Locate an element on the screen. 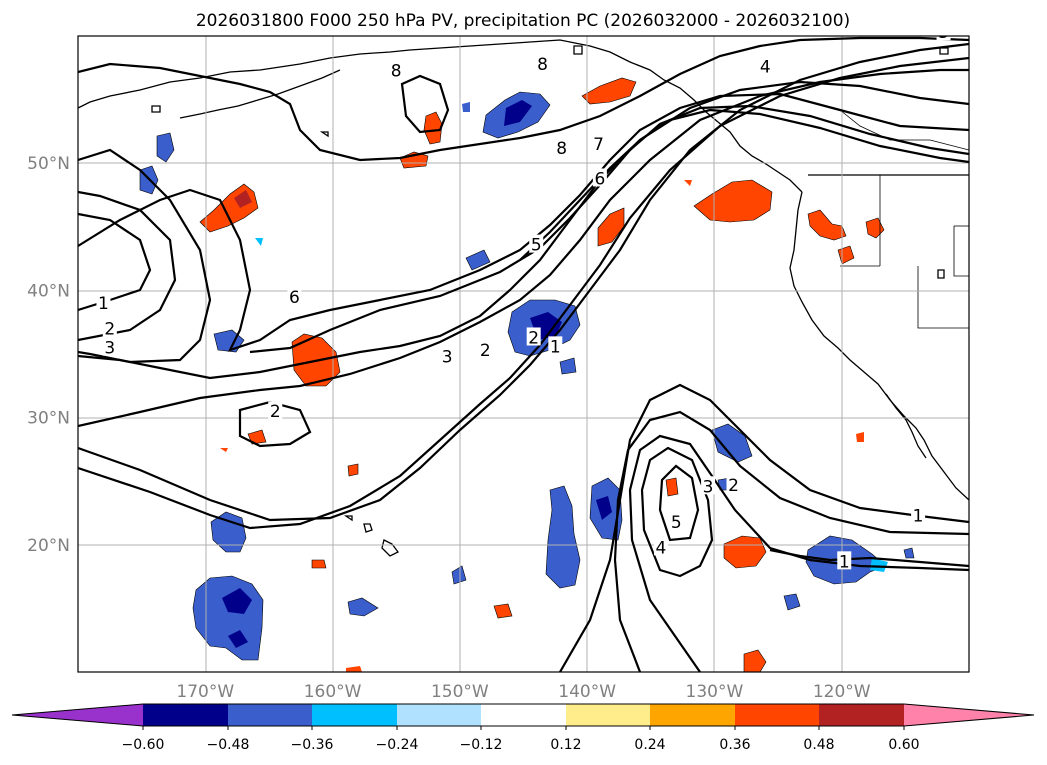 Image resolution: width=1047 pixels, height=765 pixels. lat-tick-label: 20°N is located at coordinates (48, 546).